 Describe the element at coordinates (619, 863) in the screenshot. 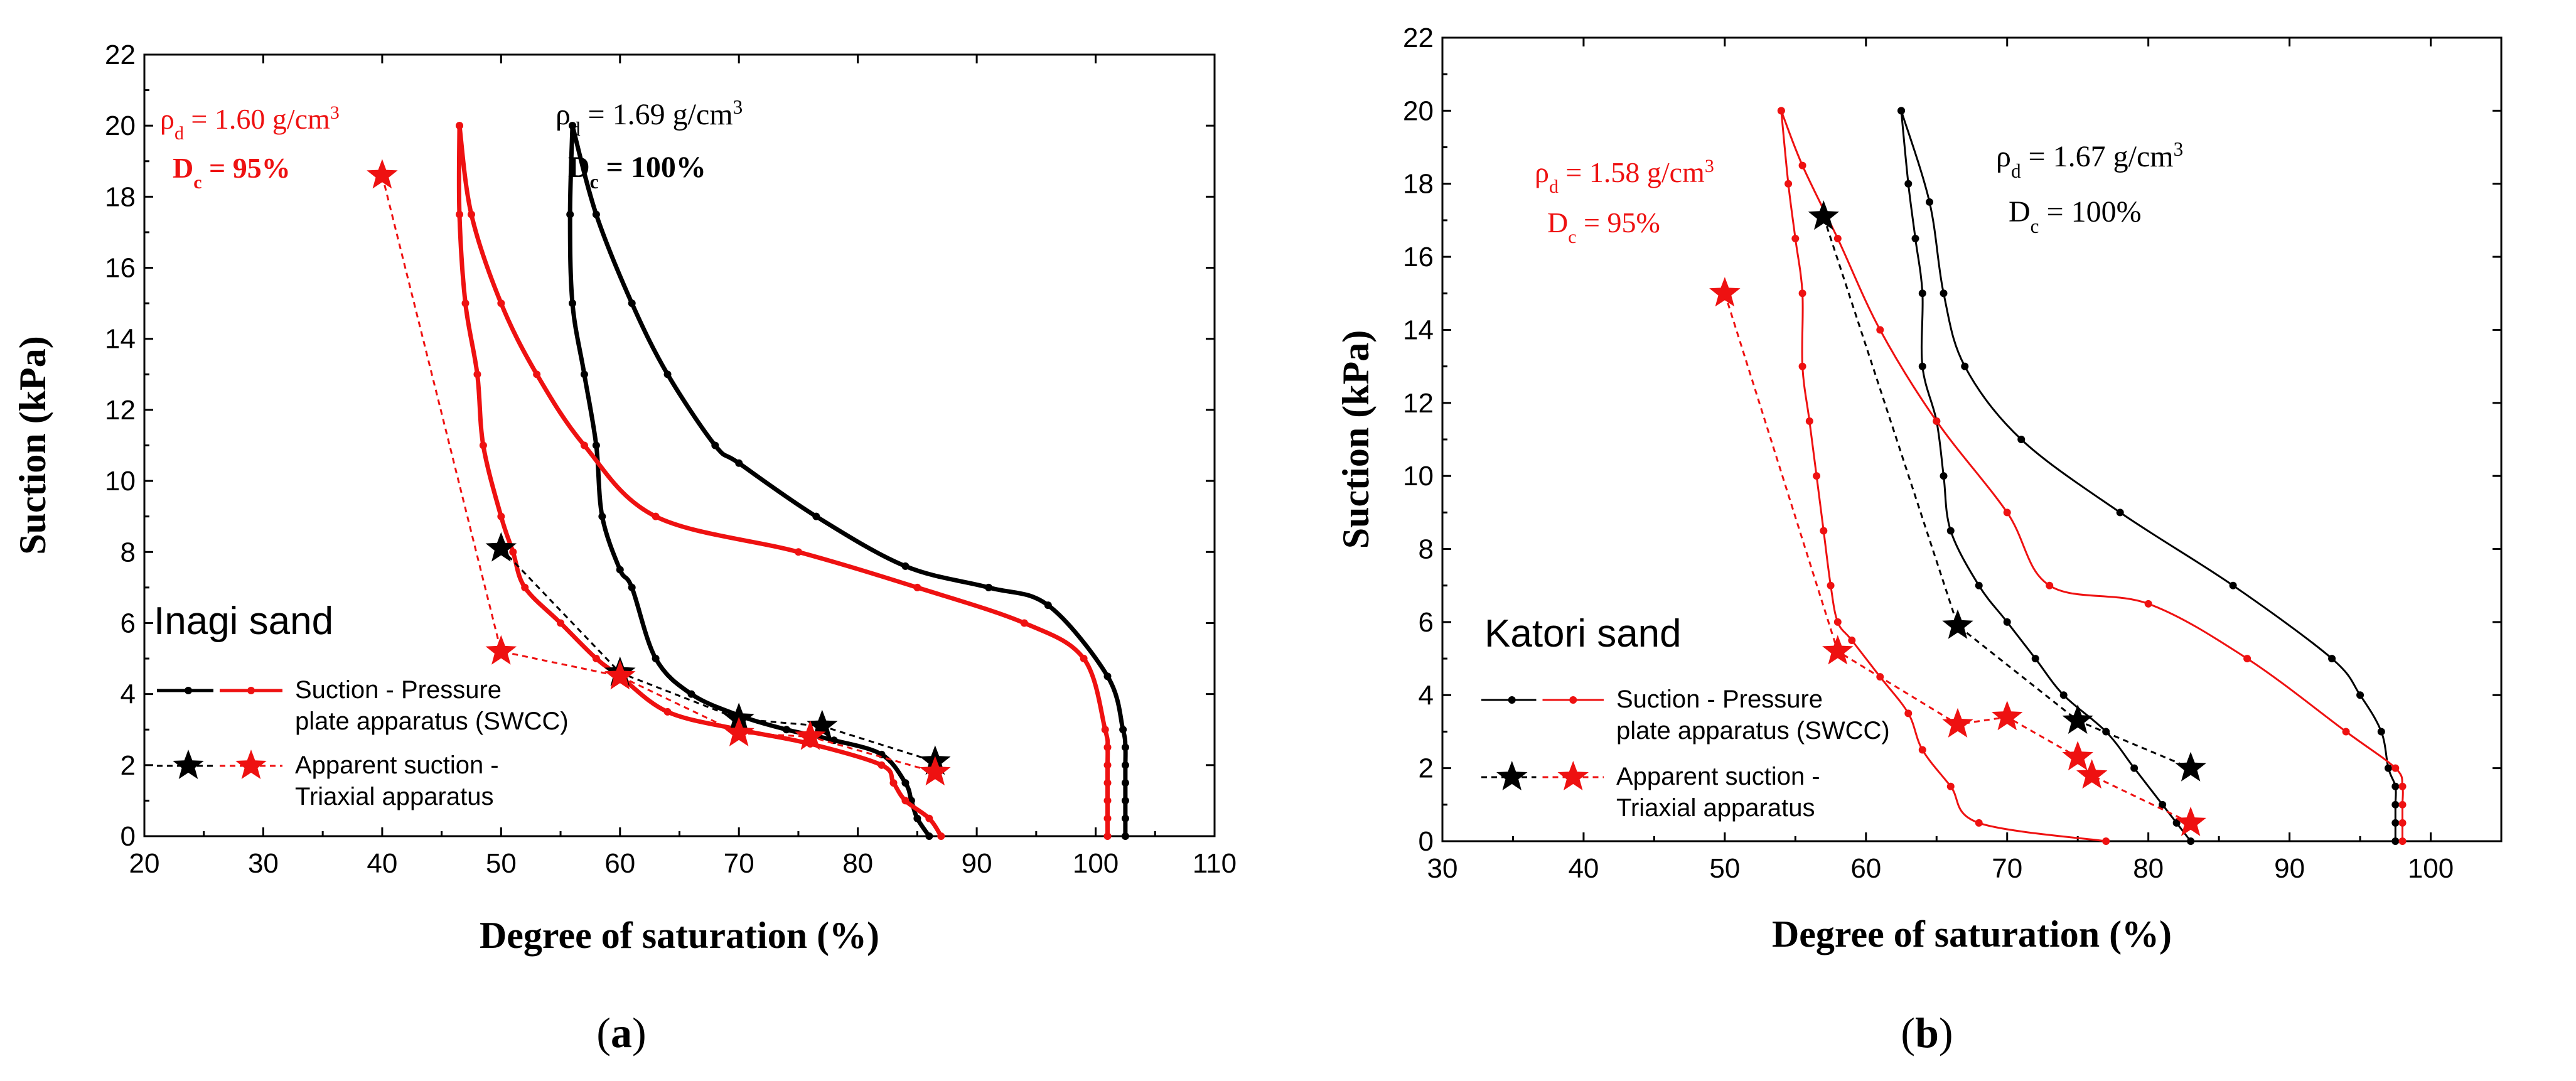

I see `x-tick-label: 60` at that location.